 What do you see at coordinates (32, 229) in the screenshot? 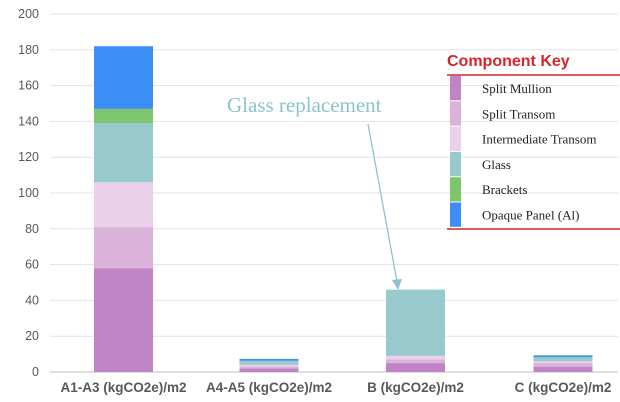
I see `y-tick-label: 80` at bounding box center [32, 229].